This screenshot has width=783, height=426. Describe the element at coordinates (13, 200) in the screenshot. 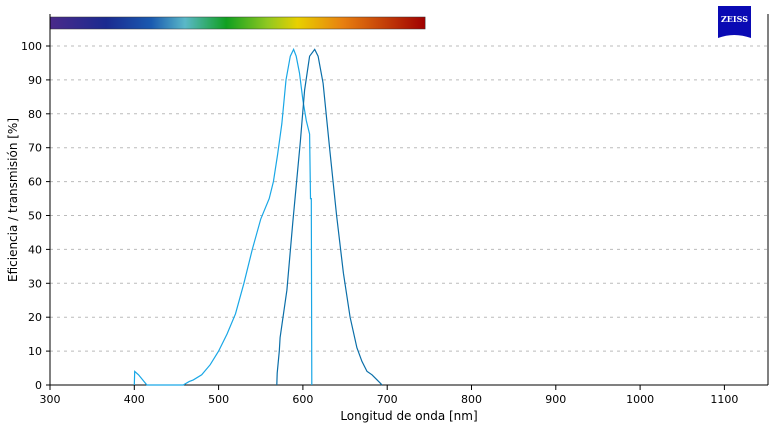

I see `y-axis-label: Eficiencia / transmisión [%]` at that location.